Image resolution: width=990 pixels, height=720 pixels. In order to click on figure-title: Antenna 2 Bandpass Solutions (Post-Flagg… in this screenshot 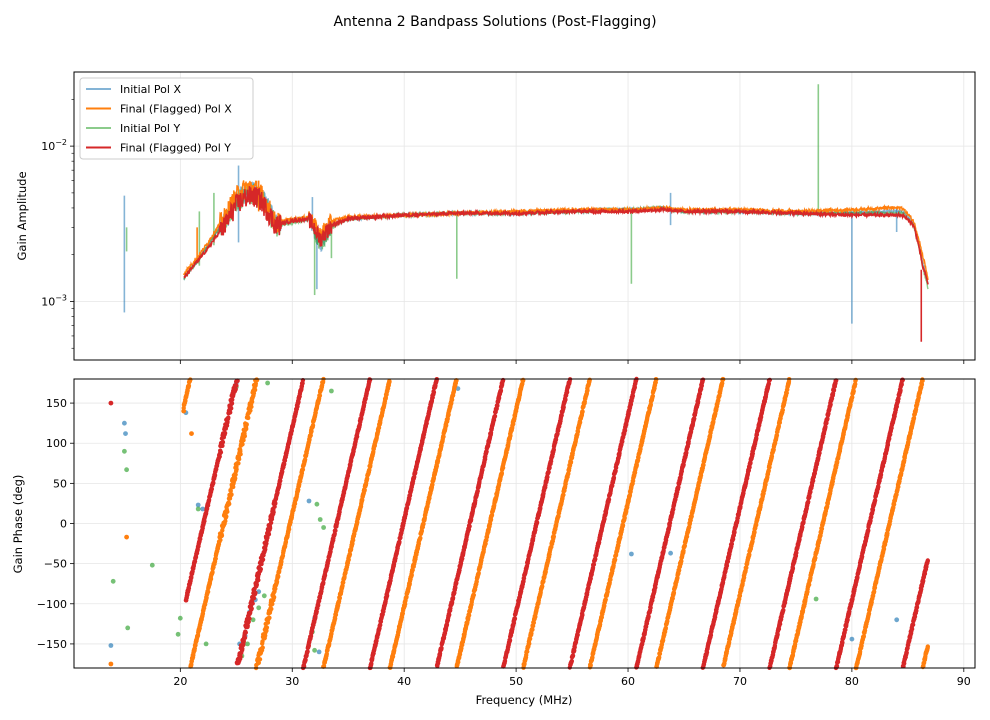, I will do `click(494, 22)`.